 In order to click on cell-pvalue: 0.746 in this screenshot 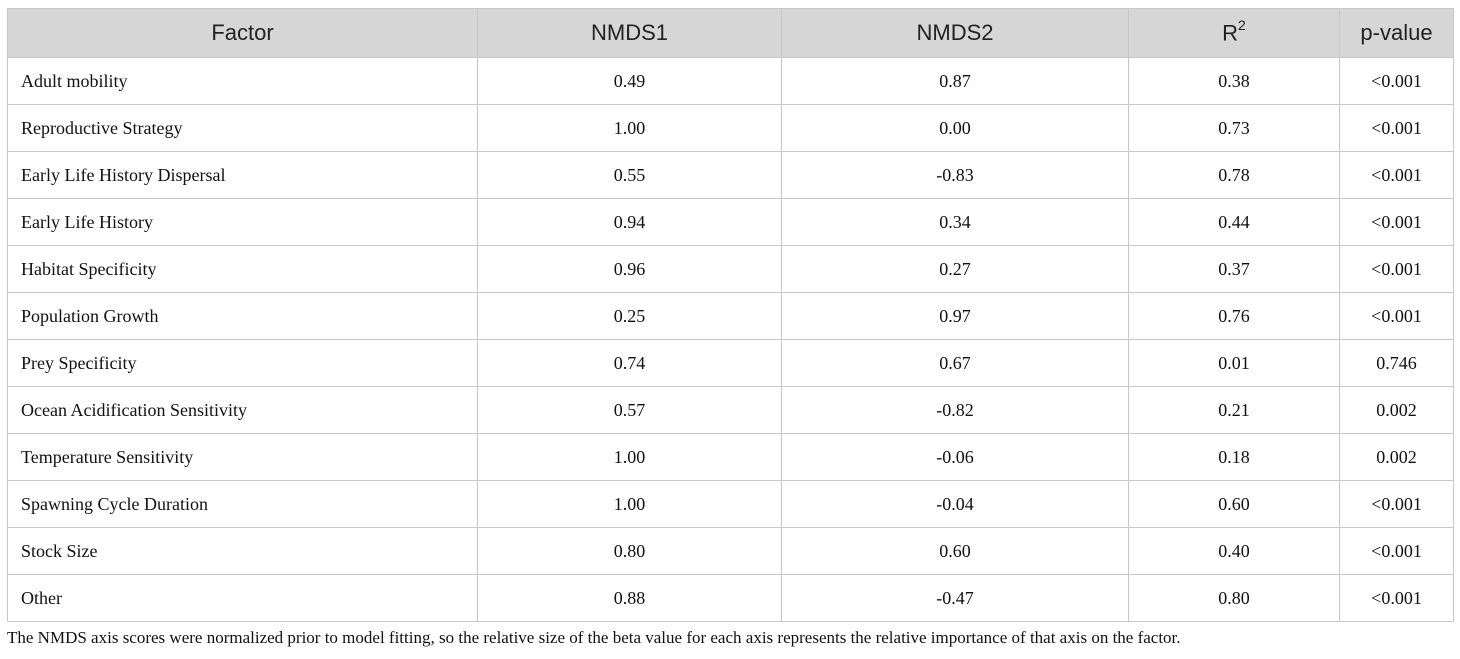, I will do `click(1396, 363)`.